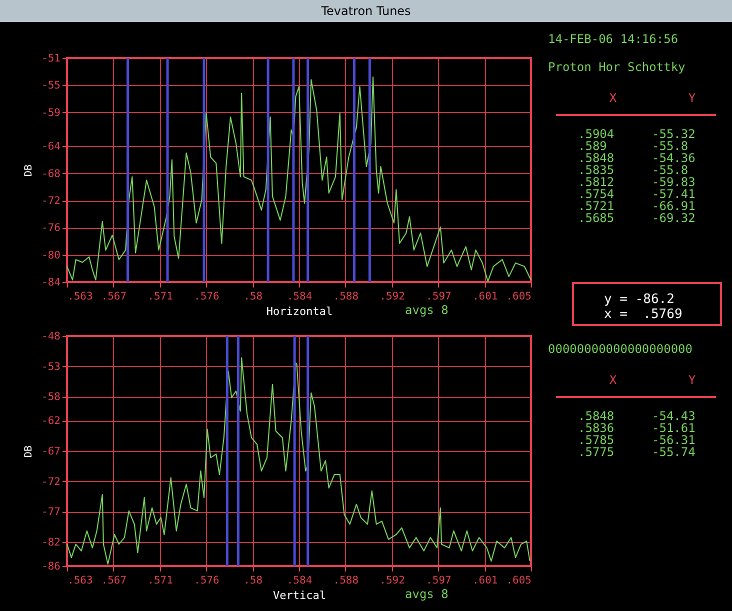 Image resolution: width=732 pixels, height=611 pixels. Describe the element at coordinates (674, 416) in the screenshot. I see `text: -54.43` at that location.